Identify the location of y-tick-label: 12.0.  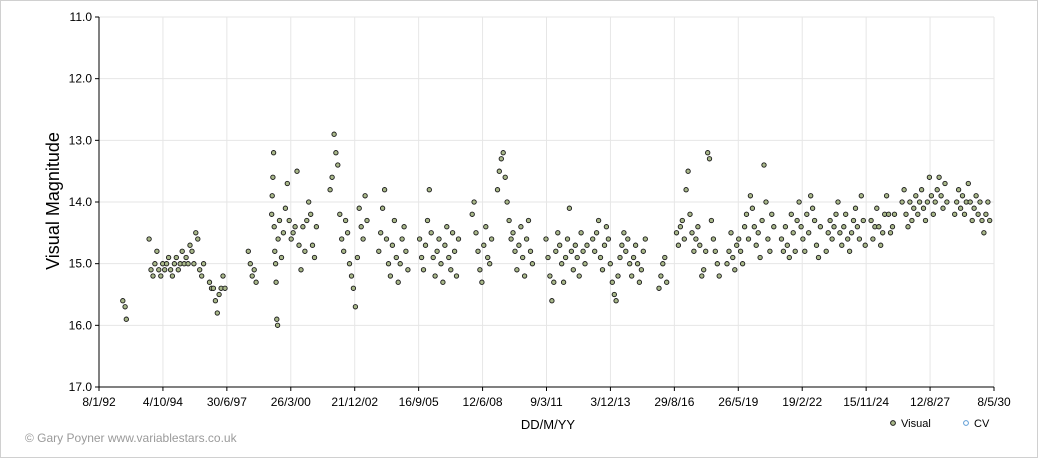
(81, 79).